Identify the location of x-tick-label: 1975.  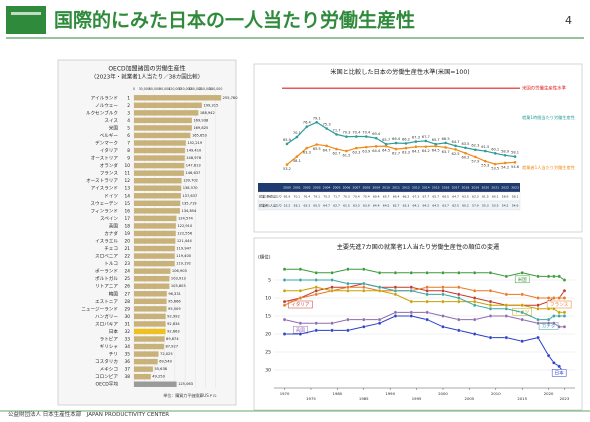
(311, 398).